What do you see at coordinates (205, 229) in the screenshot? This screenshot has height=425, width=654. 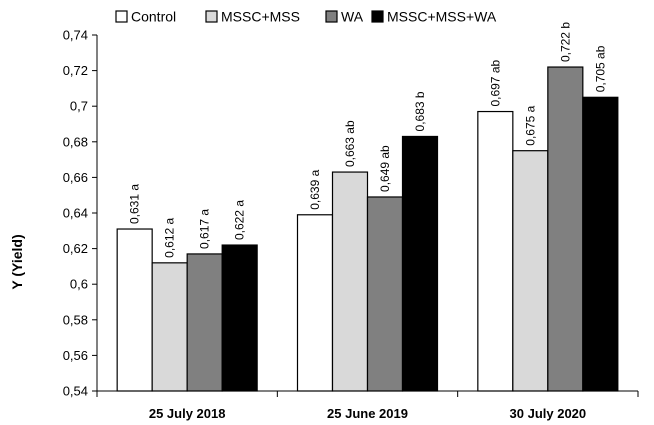 I see `data-label: 0,617 a` at bounding box center [205, 229].